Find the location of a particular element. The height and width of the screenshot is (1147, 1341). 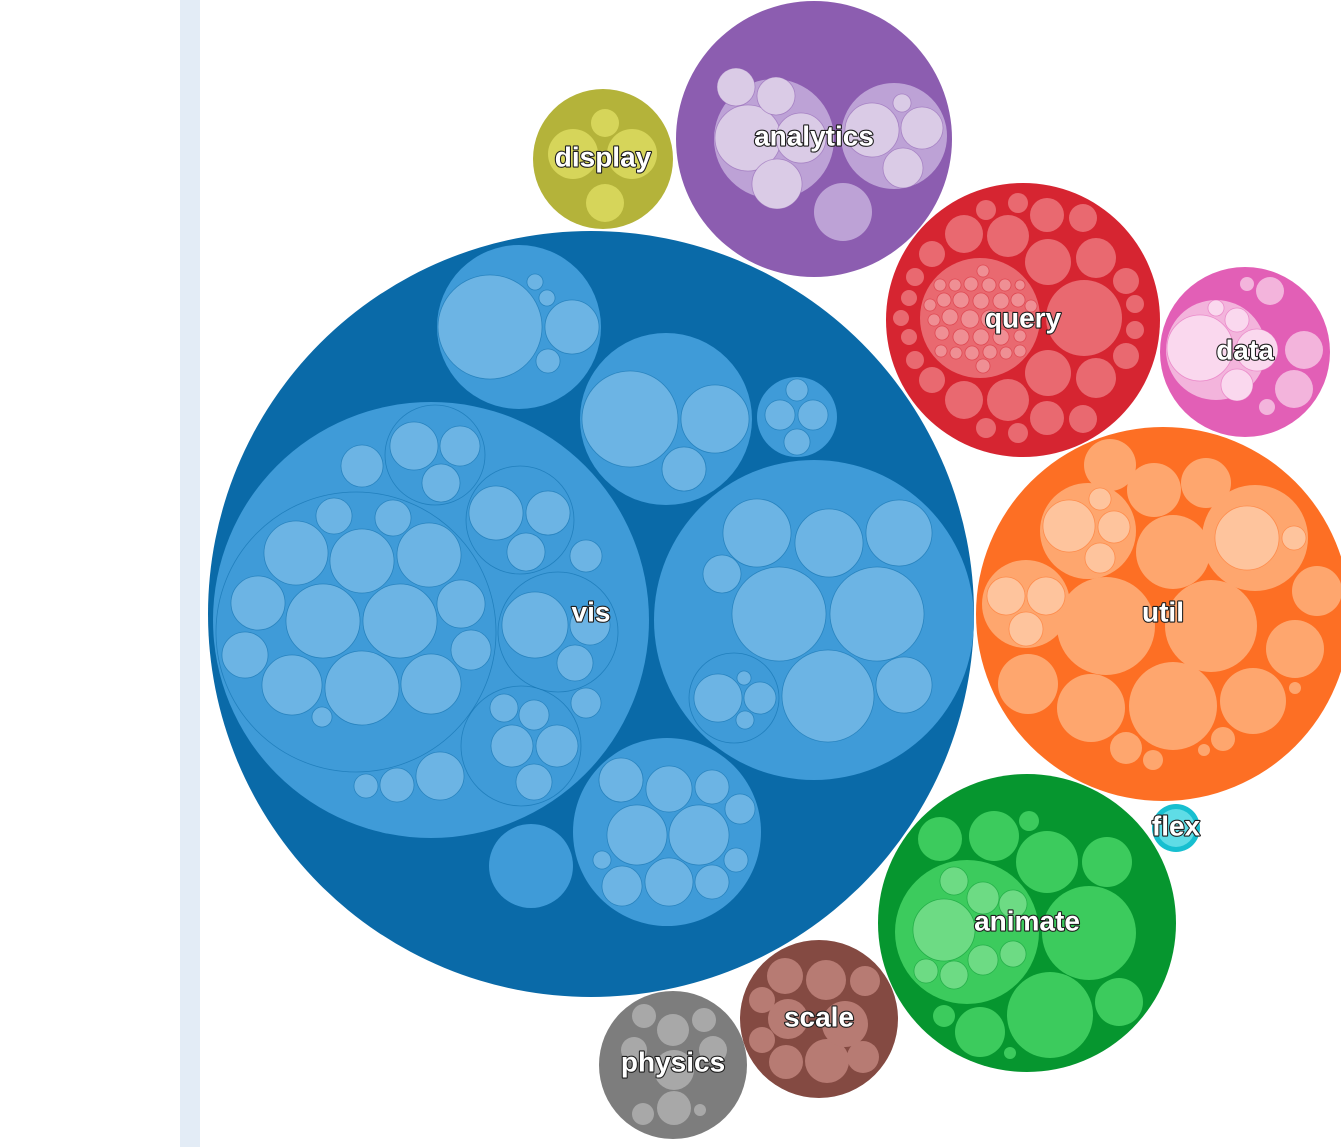

package-analytics-label: analytics is located at coordinates (814, 136).